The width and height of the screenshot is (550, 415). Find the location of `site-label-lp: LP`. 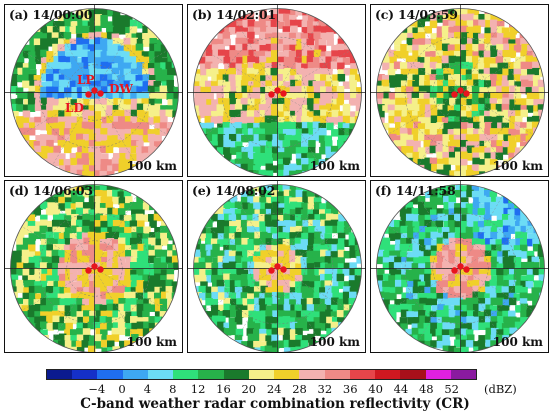

site-label-lp: LP is located at coordinates (86, 80).